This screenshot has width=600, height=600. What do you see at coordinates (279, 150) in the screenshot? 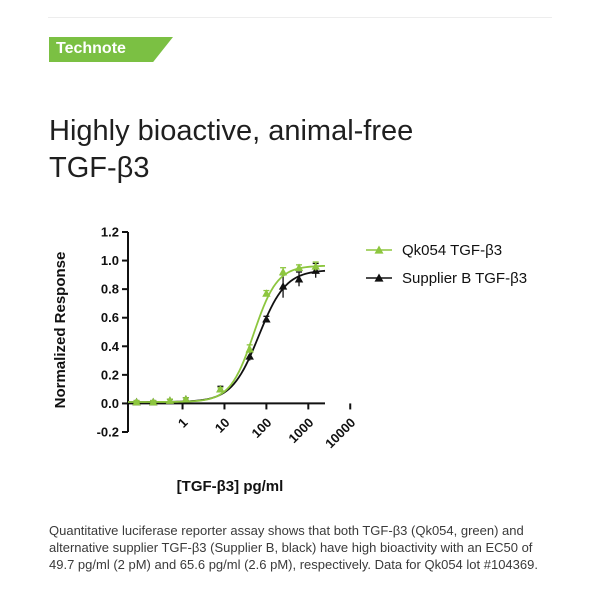
I see `page-title: Highly bioactive, animal-free TGF-β3` at bounding box center [279, 150].